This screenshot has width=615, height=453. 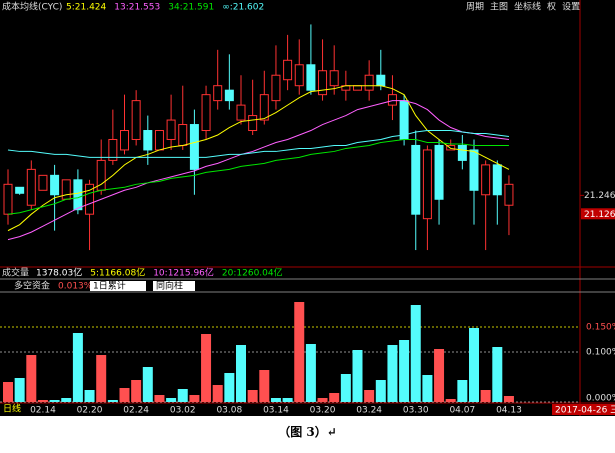 What do you see at coordinates (509, 411) in the screenshot?
I see `x-tick-label: 04.13` at bounding box center [509, 411].